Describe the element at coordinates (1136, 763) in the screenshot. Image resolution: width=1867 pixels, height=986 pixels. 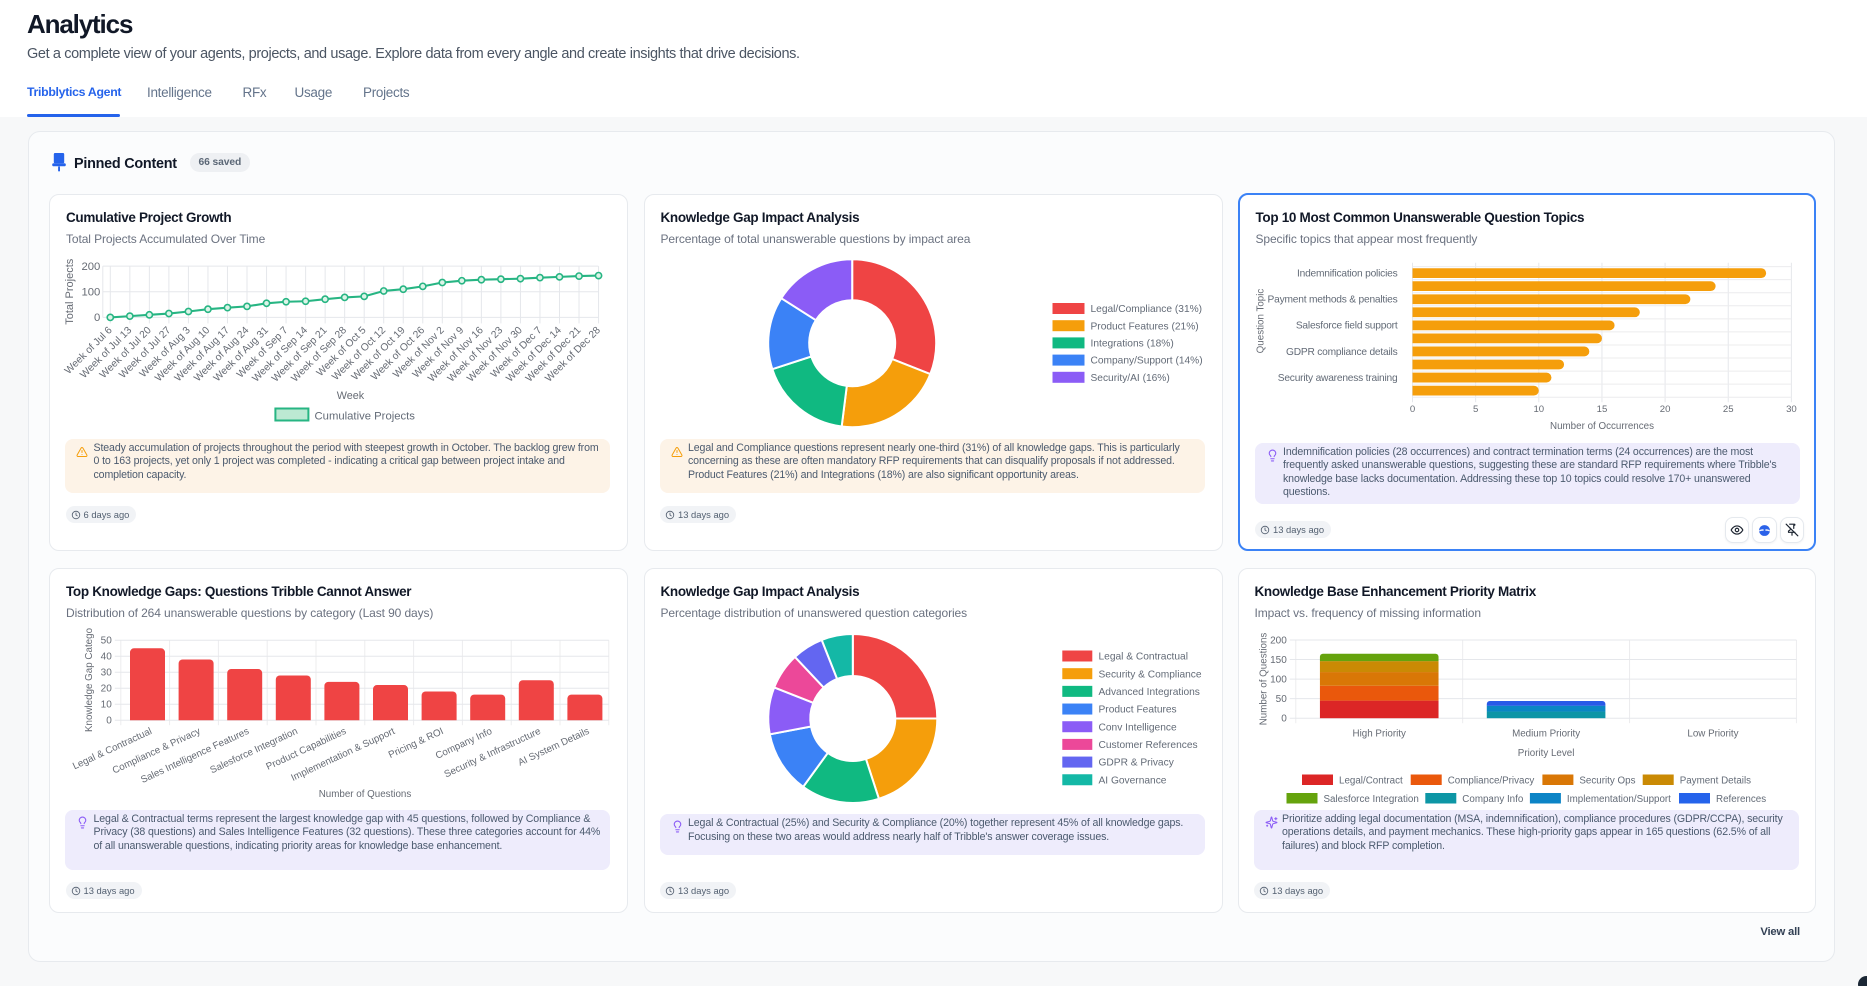
I see `svg-text: GDPR & Privacy` at that location.